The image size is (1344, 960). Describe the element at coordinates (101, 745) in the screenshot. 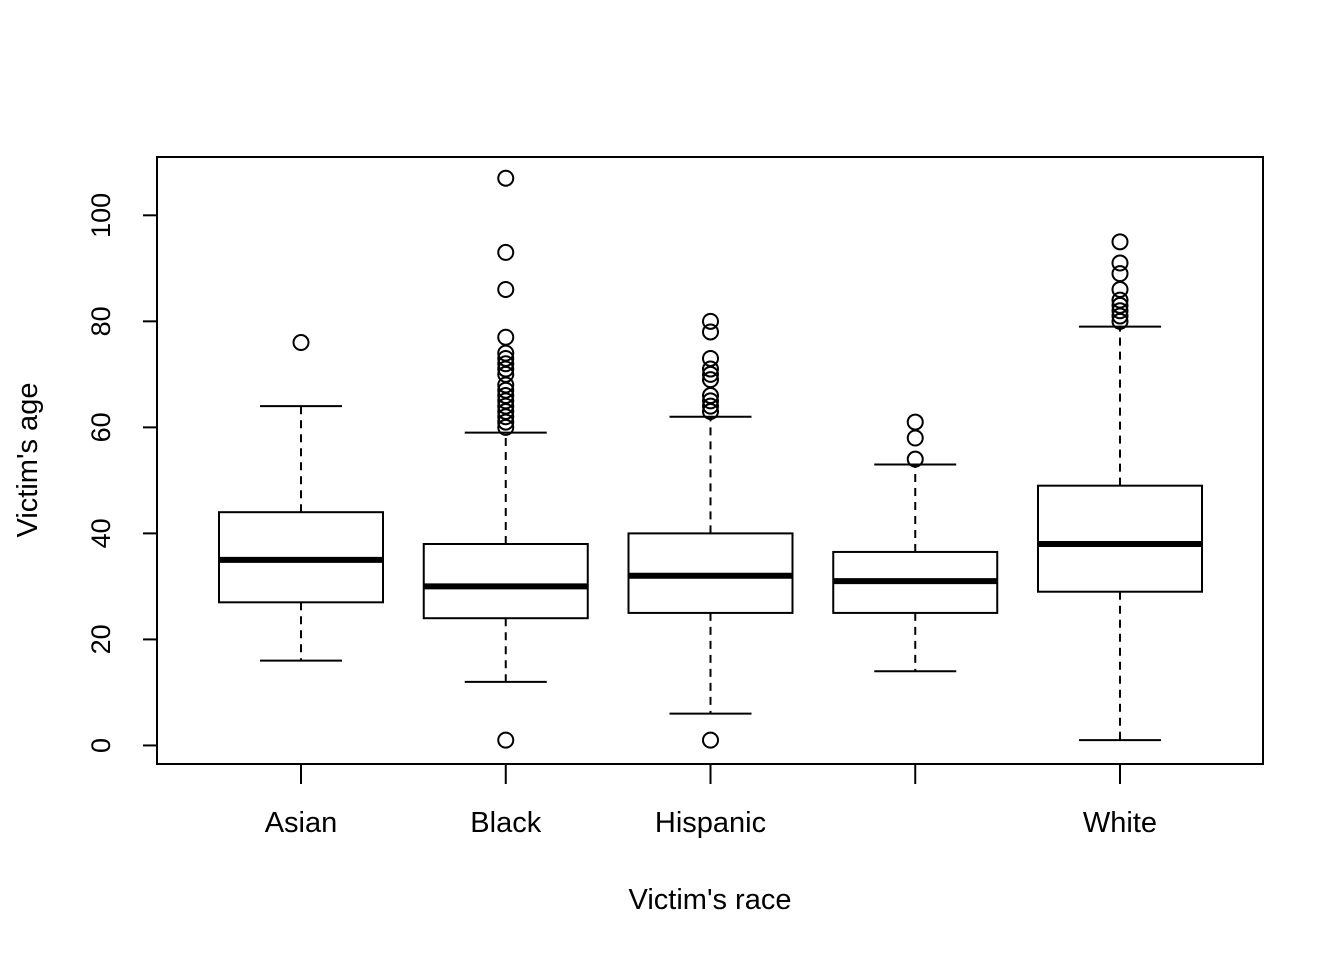

I see `y-tick-label: 0` at that location.